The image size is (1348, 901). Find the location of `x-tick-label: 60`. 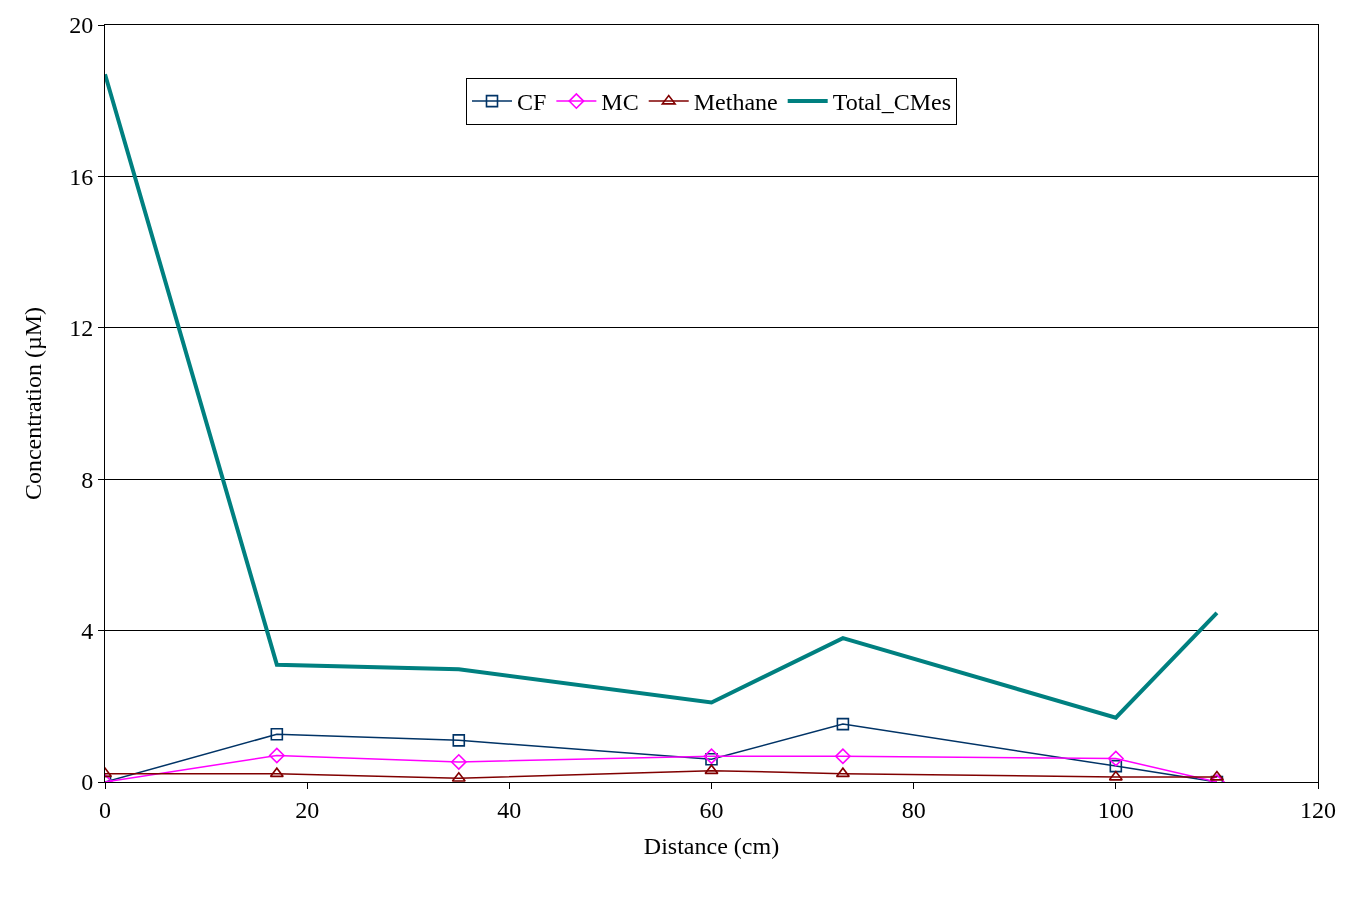

x-tick-label: 60 is located at coordinates (711, 809).